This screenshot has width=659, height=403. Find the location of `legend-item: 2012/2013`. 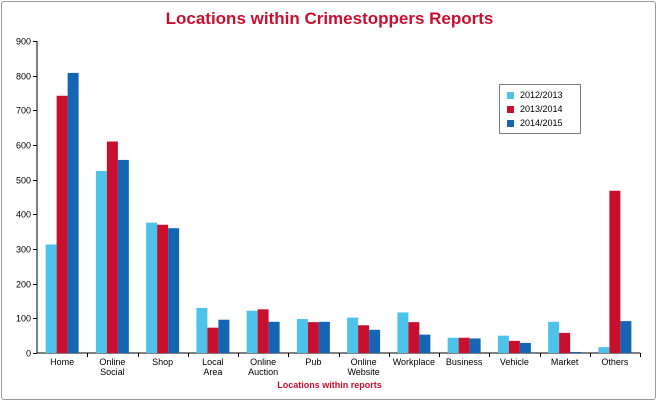

legend-item: 2012/2013 is located at coordinates (543, 95).